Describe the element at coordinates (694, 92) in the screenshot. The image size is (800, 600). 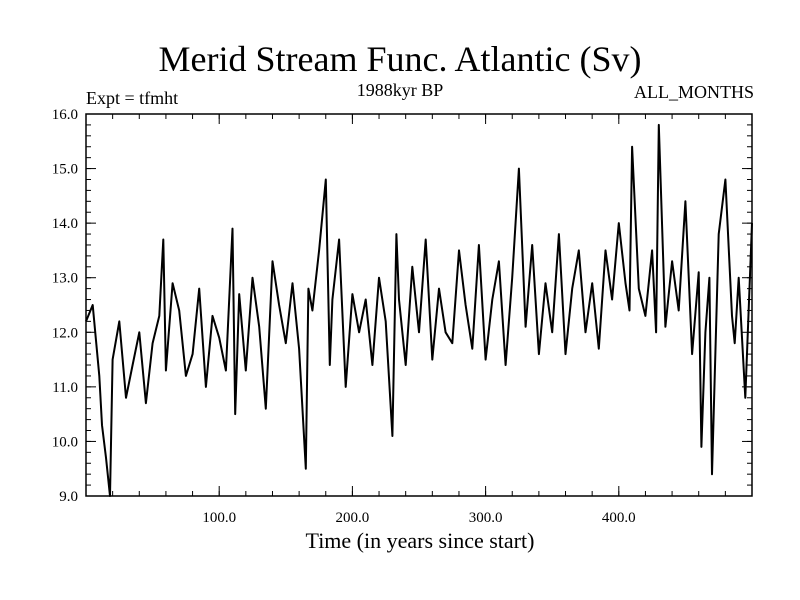
I see `period-label: ALL_MONTHS` at that location.